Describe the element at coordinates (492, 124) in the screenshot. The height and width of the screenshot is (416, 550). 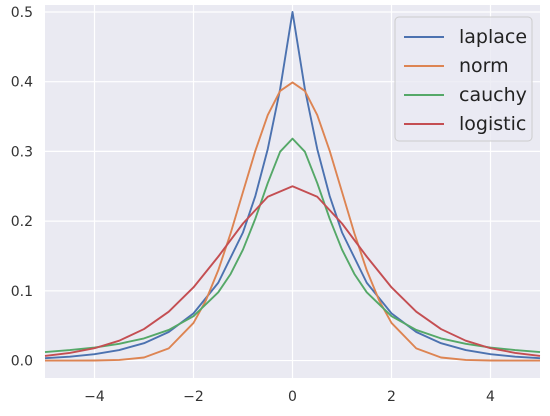
I see `legend-label-logistic: logistic` at that location.